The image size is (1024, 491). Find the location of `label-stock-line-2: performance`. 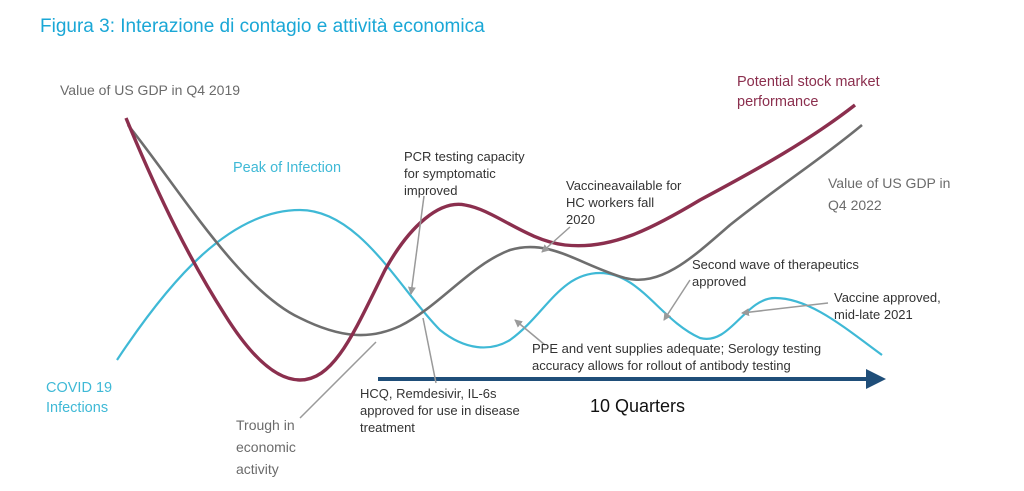

label-stock-line-2: performance is located at coordinates (778, 102).